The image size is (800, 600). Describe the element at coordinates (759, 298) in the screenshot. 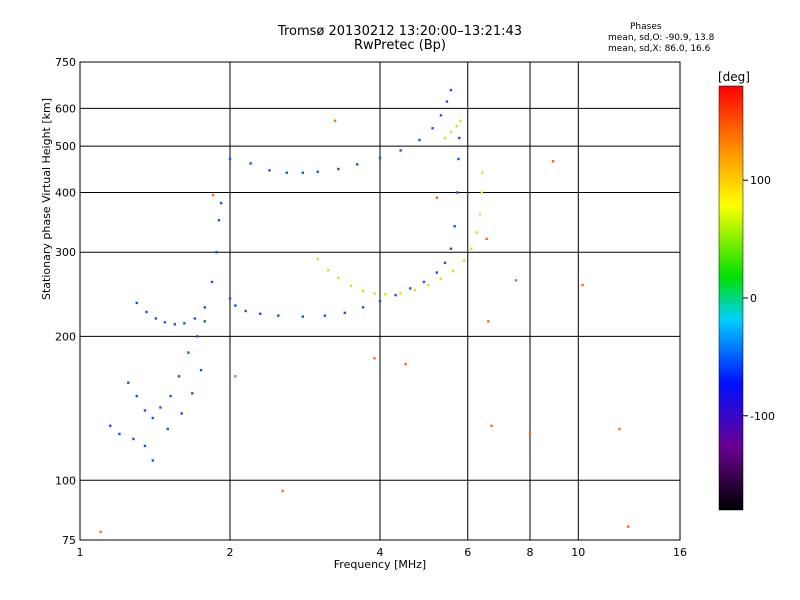

I see `colorbar-ticks: 100 0 -100` at that location.